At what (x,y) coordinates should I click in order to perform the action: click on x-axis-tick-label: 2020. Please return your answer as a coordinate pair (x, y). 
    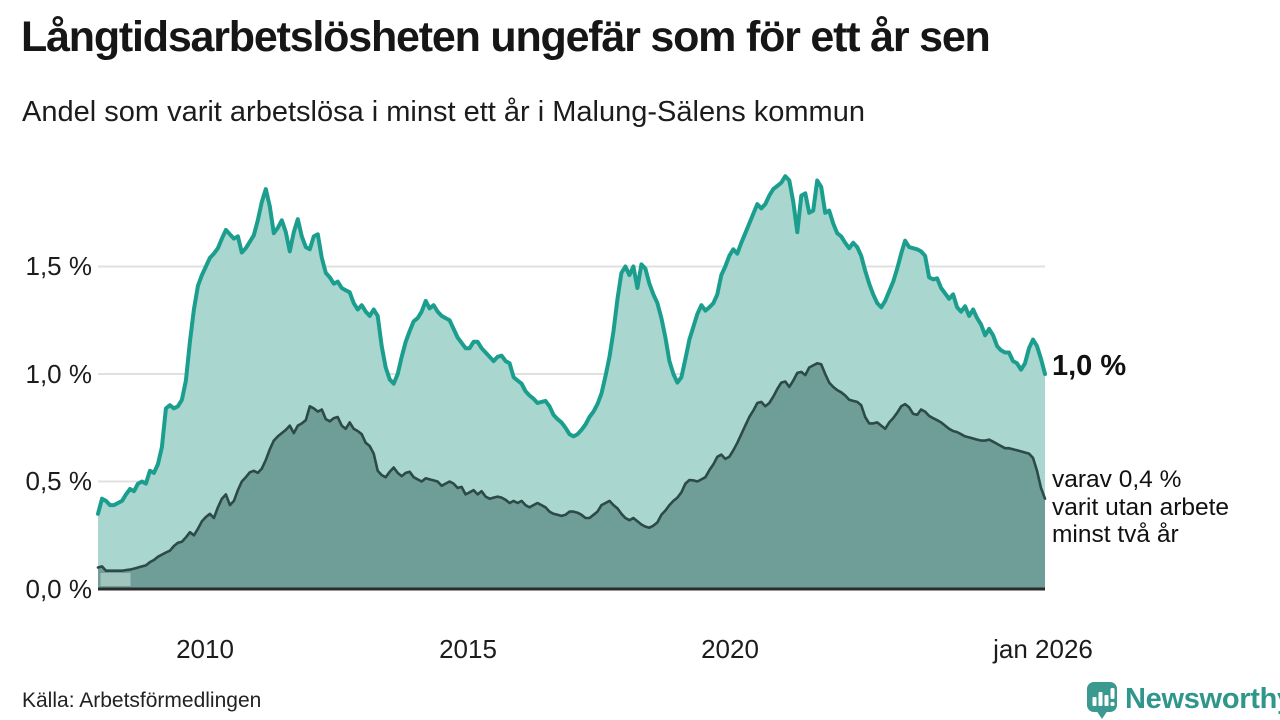
    Looking at the image, I should click on (730, 649).